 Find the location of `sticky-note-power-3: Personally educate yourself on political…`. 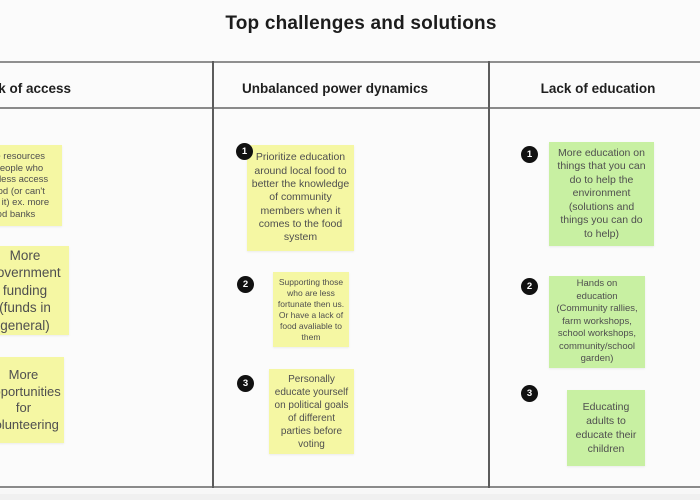

sticky-note-power-3: Personally educate yourself on political… is located at coordinates (311, 411).